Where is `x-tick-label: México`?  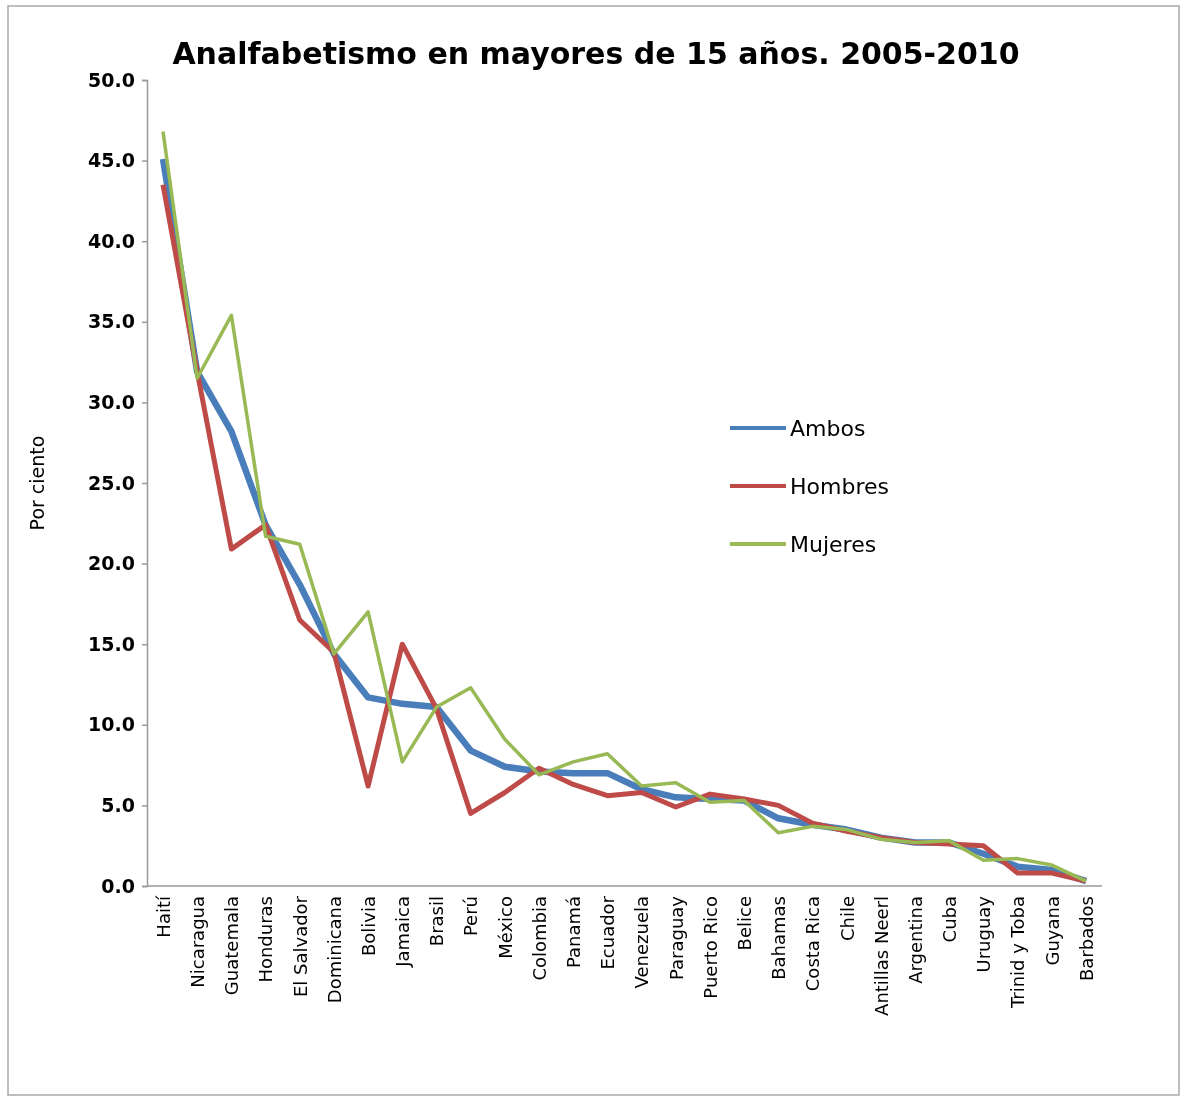
x-tick-label: México is located at coordinates (505, 927).